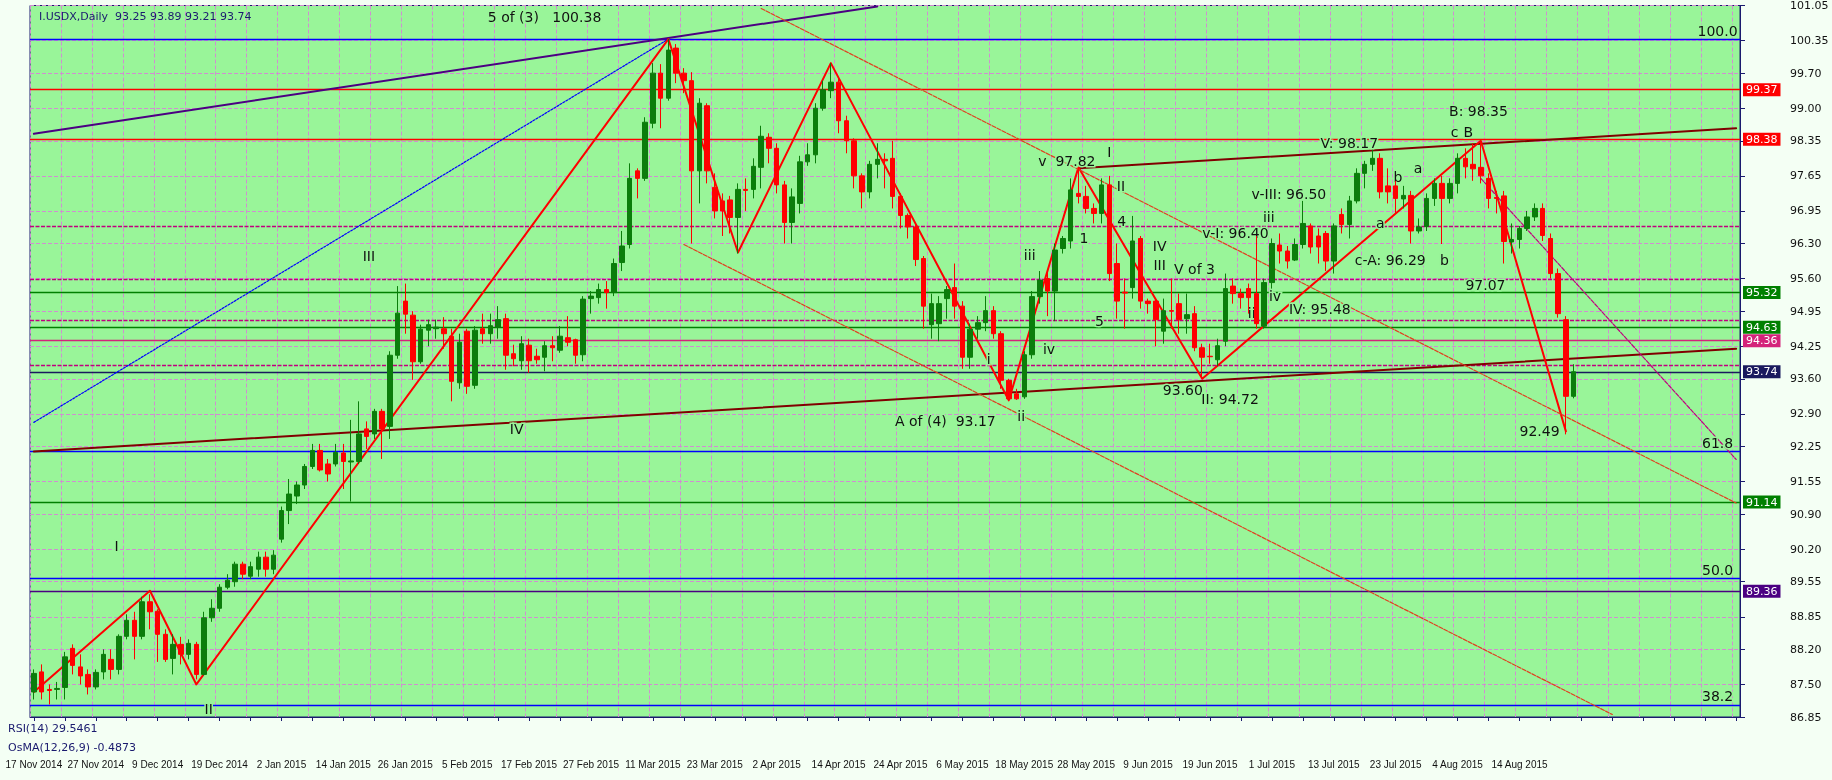 This screenshot has height=780, width=1832. Describe the element at coordinates (369, 256) in the screenshot. I see `annotation: III` at that location.